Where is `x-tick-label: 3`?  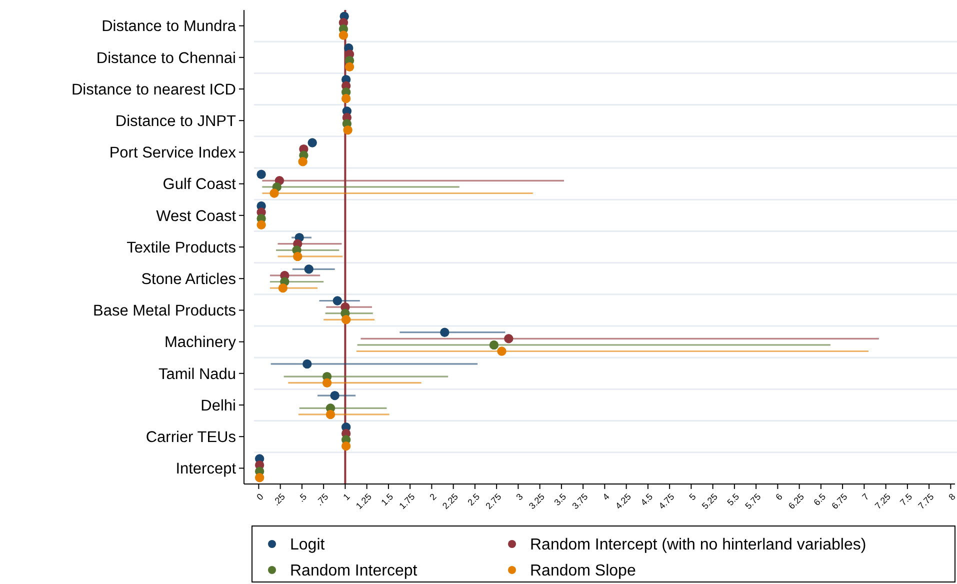
x-tick-label: 3 is located at coordinates (519, 497).